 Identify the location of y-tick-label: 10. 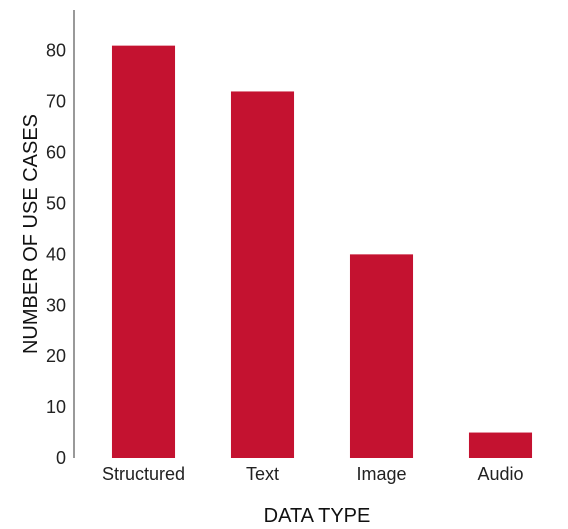
(56, 407).